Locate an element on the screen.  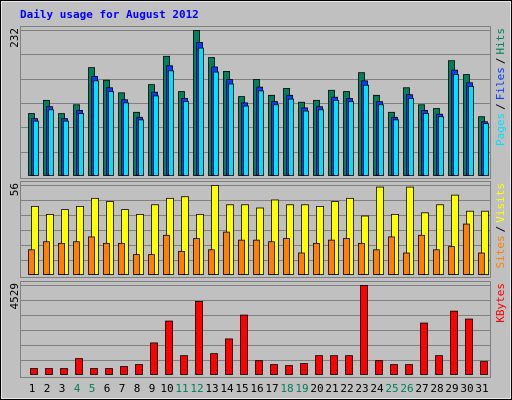
x-tick-label: 1 is located at coordinates (32, 388).